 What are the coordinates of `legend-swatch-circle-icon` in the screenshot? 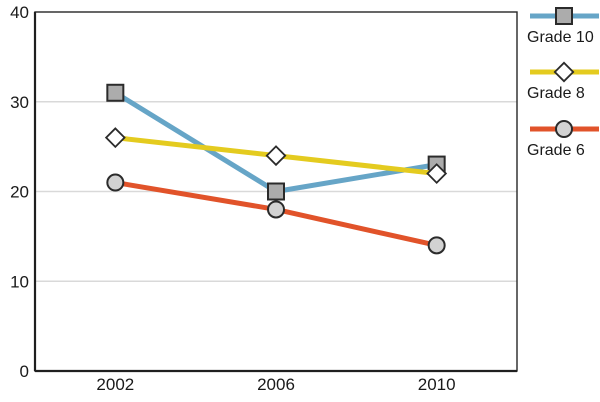 It's located at (564, 129).